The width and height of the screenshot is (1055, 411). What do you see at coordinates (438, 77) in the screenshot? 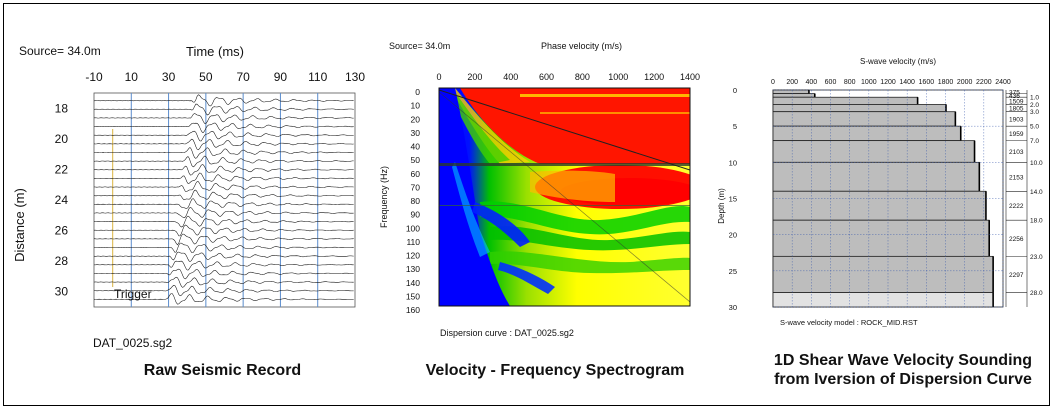
I see `spec-phase-tick-label: 0` at bounding box center [438, 77].